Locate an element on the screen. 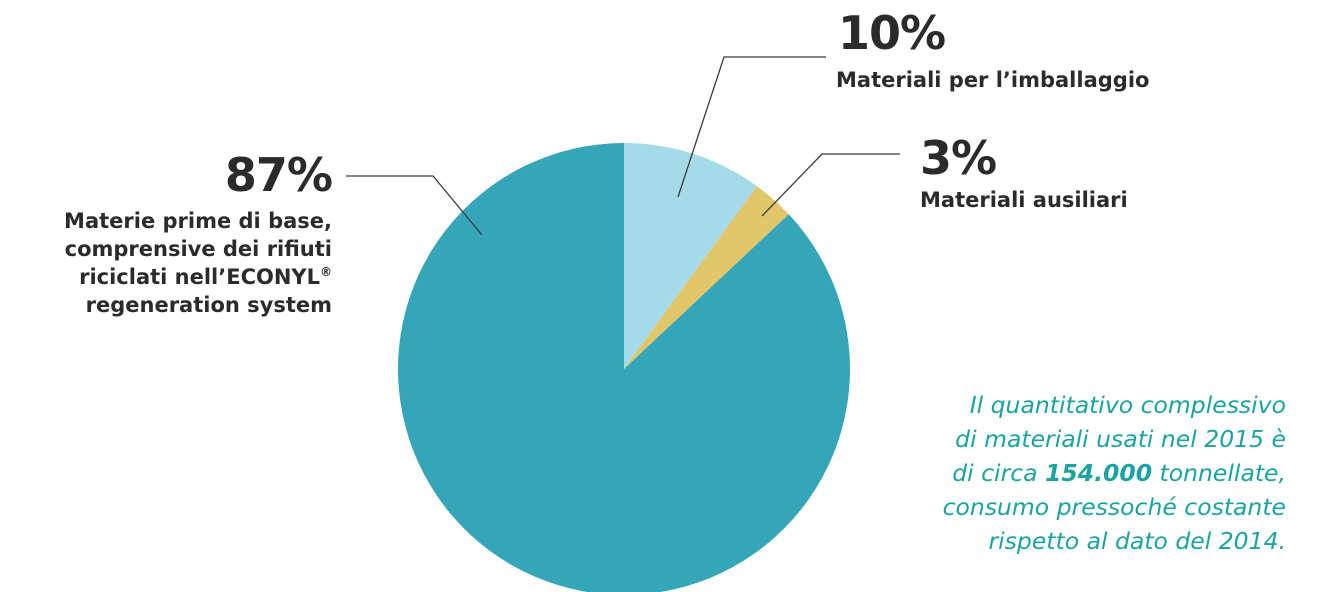  note-line-3-after: tonnellate, is located at coordinates (1219, 473).